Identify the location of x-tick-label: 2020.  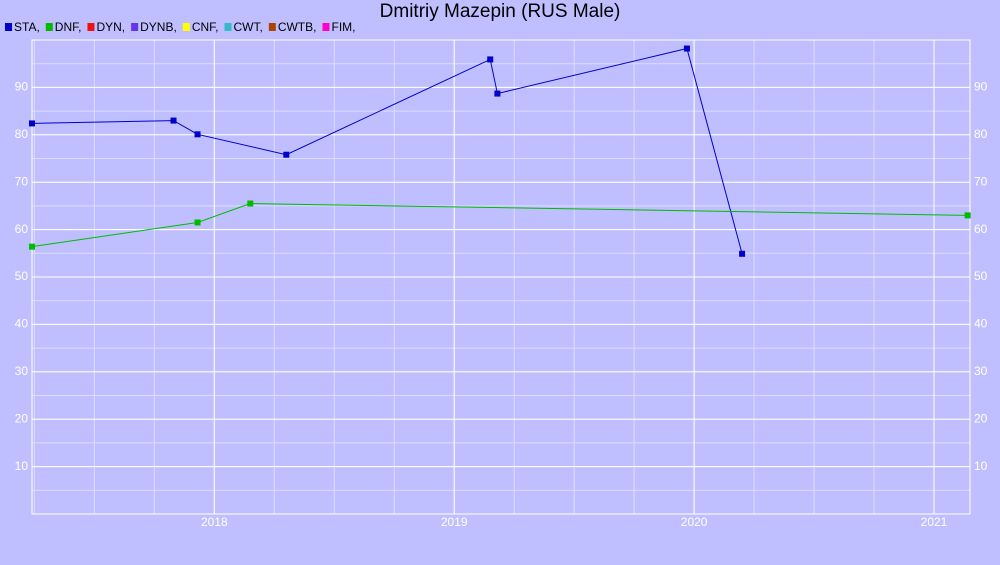
(694, 522).